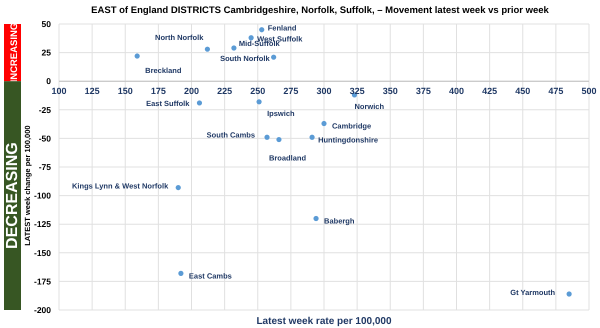  I want to click on chart-title: EAST of England DISTRICTS Cambridgeshire, Norfolk, Suffolk, – Movement latest week vs prior week, so click(320, 10).